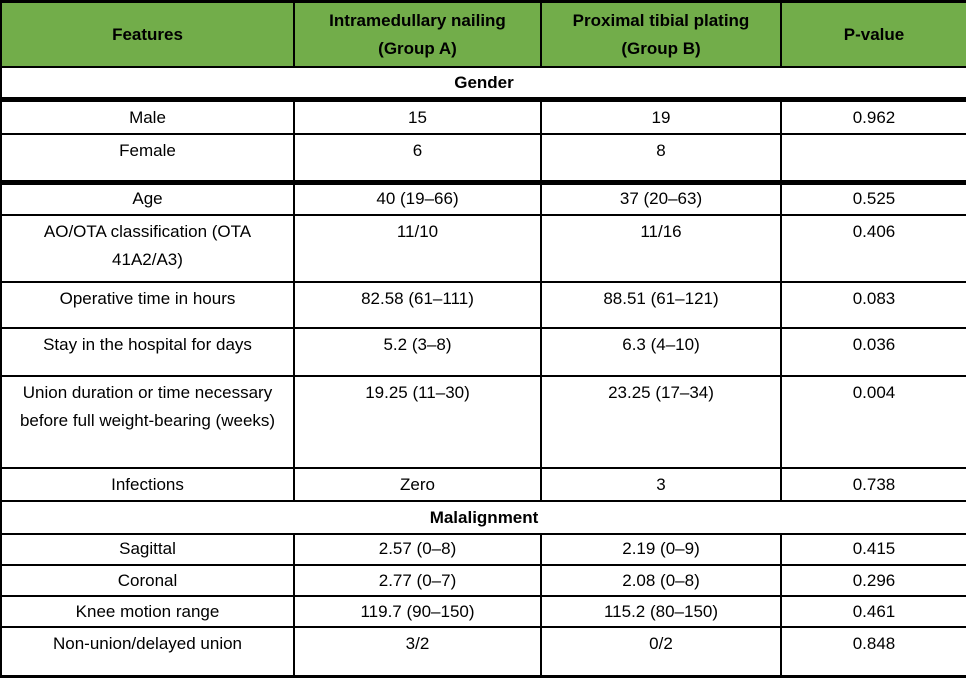 This screenshot has width=966, height=678. I want to click on table-row: Female 6 8, so click(483, 159).